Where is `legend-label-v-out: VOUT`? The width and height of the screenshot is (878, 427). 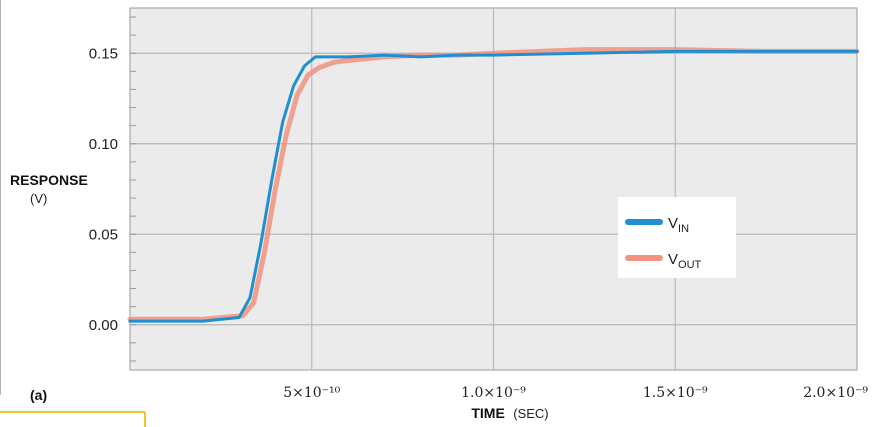
legend-label-v-out: VOUT is located at coordinates (685, 261).